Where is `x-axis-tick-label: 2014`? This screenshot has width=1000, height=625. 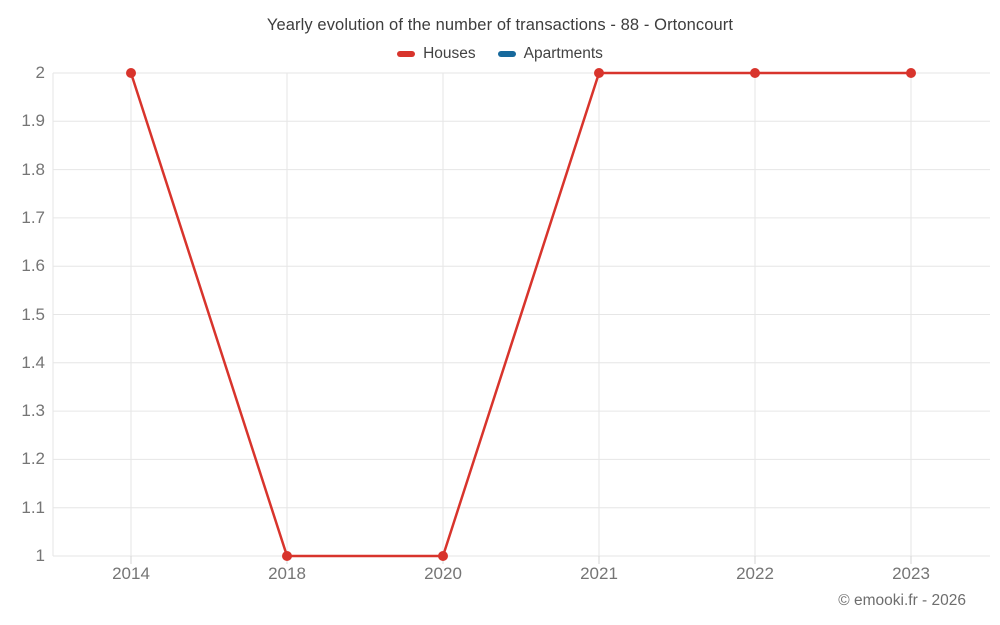 x-axis-tick-label: 2014 is located at coordinates (131, 573).